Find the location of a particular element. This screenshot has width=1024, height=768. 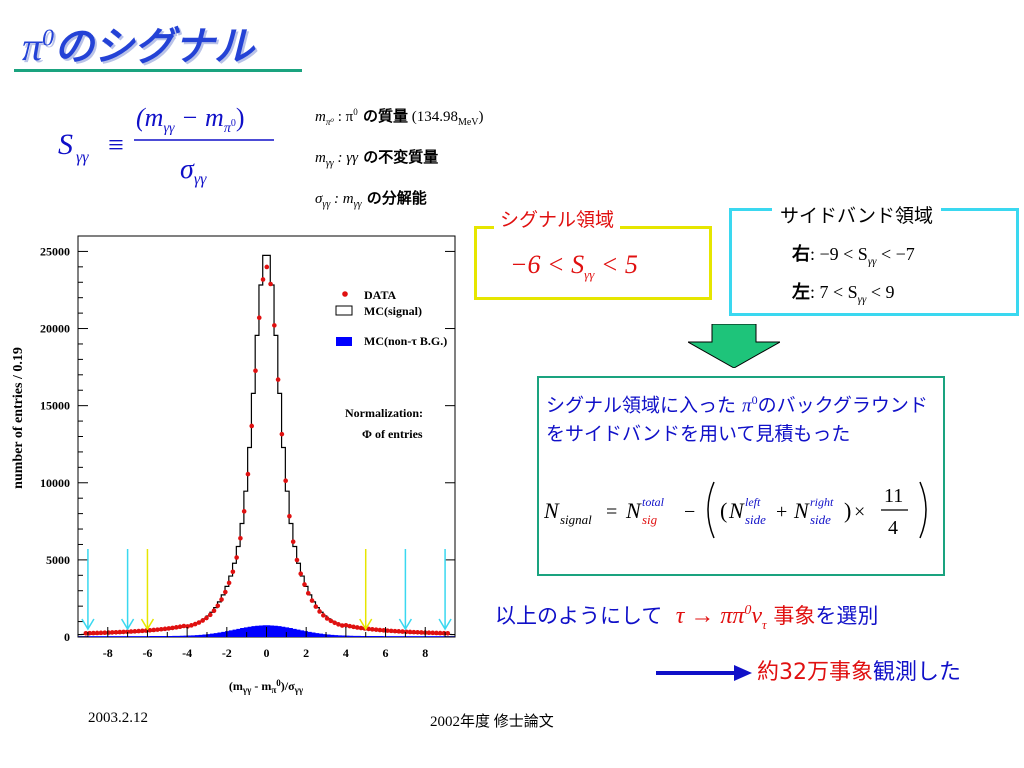

normalization-text: Φ of entries is located at coordinates (392, 434).